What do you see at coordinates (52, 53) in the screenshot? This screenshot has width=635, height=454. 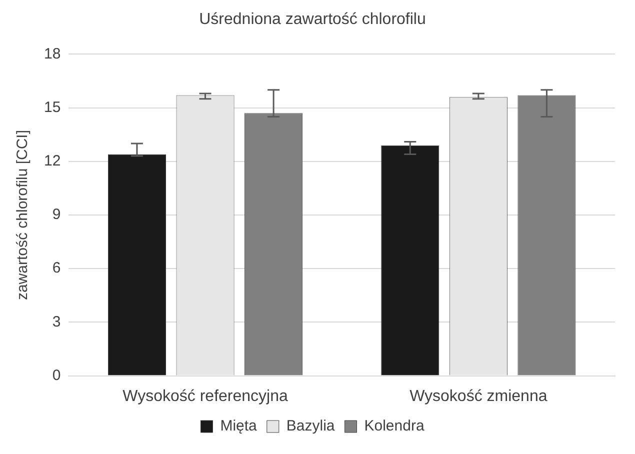 I see `y-tick-label: 18` at bounding box center [52, 53].